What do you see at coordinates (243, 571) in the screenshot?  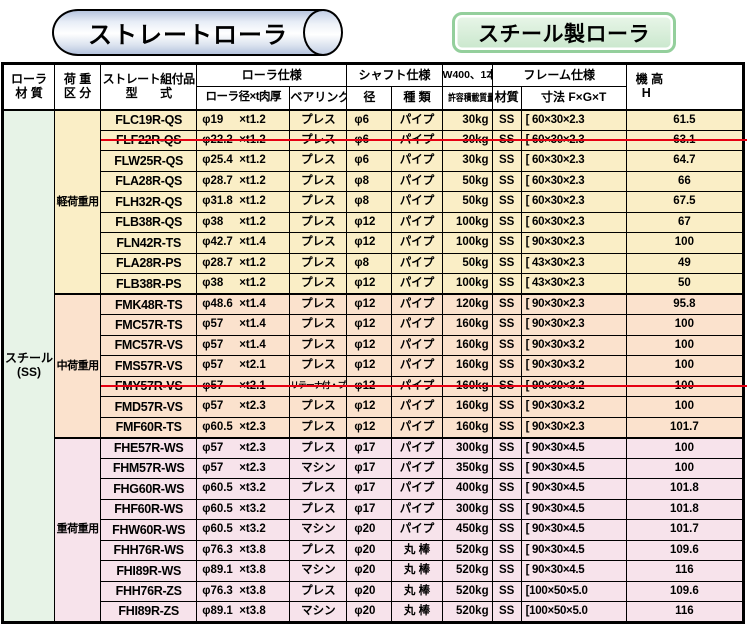 I see `roller-diameter-cell: φ89.1 ×t3.8` at bounding box center [243, 571].